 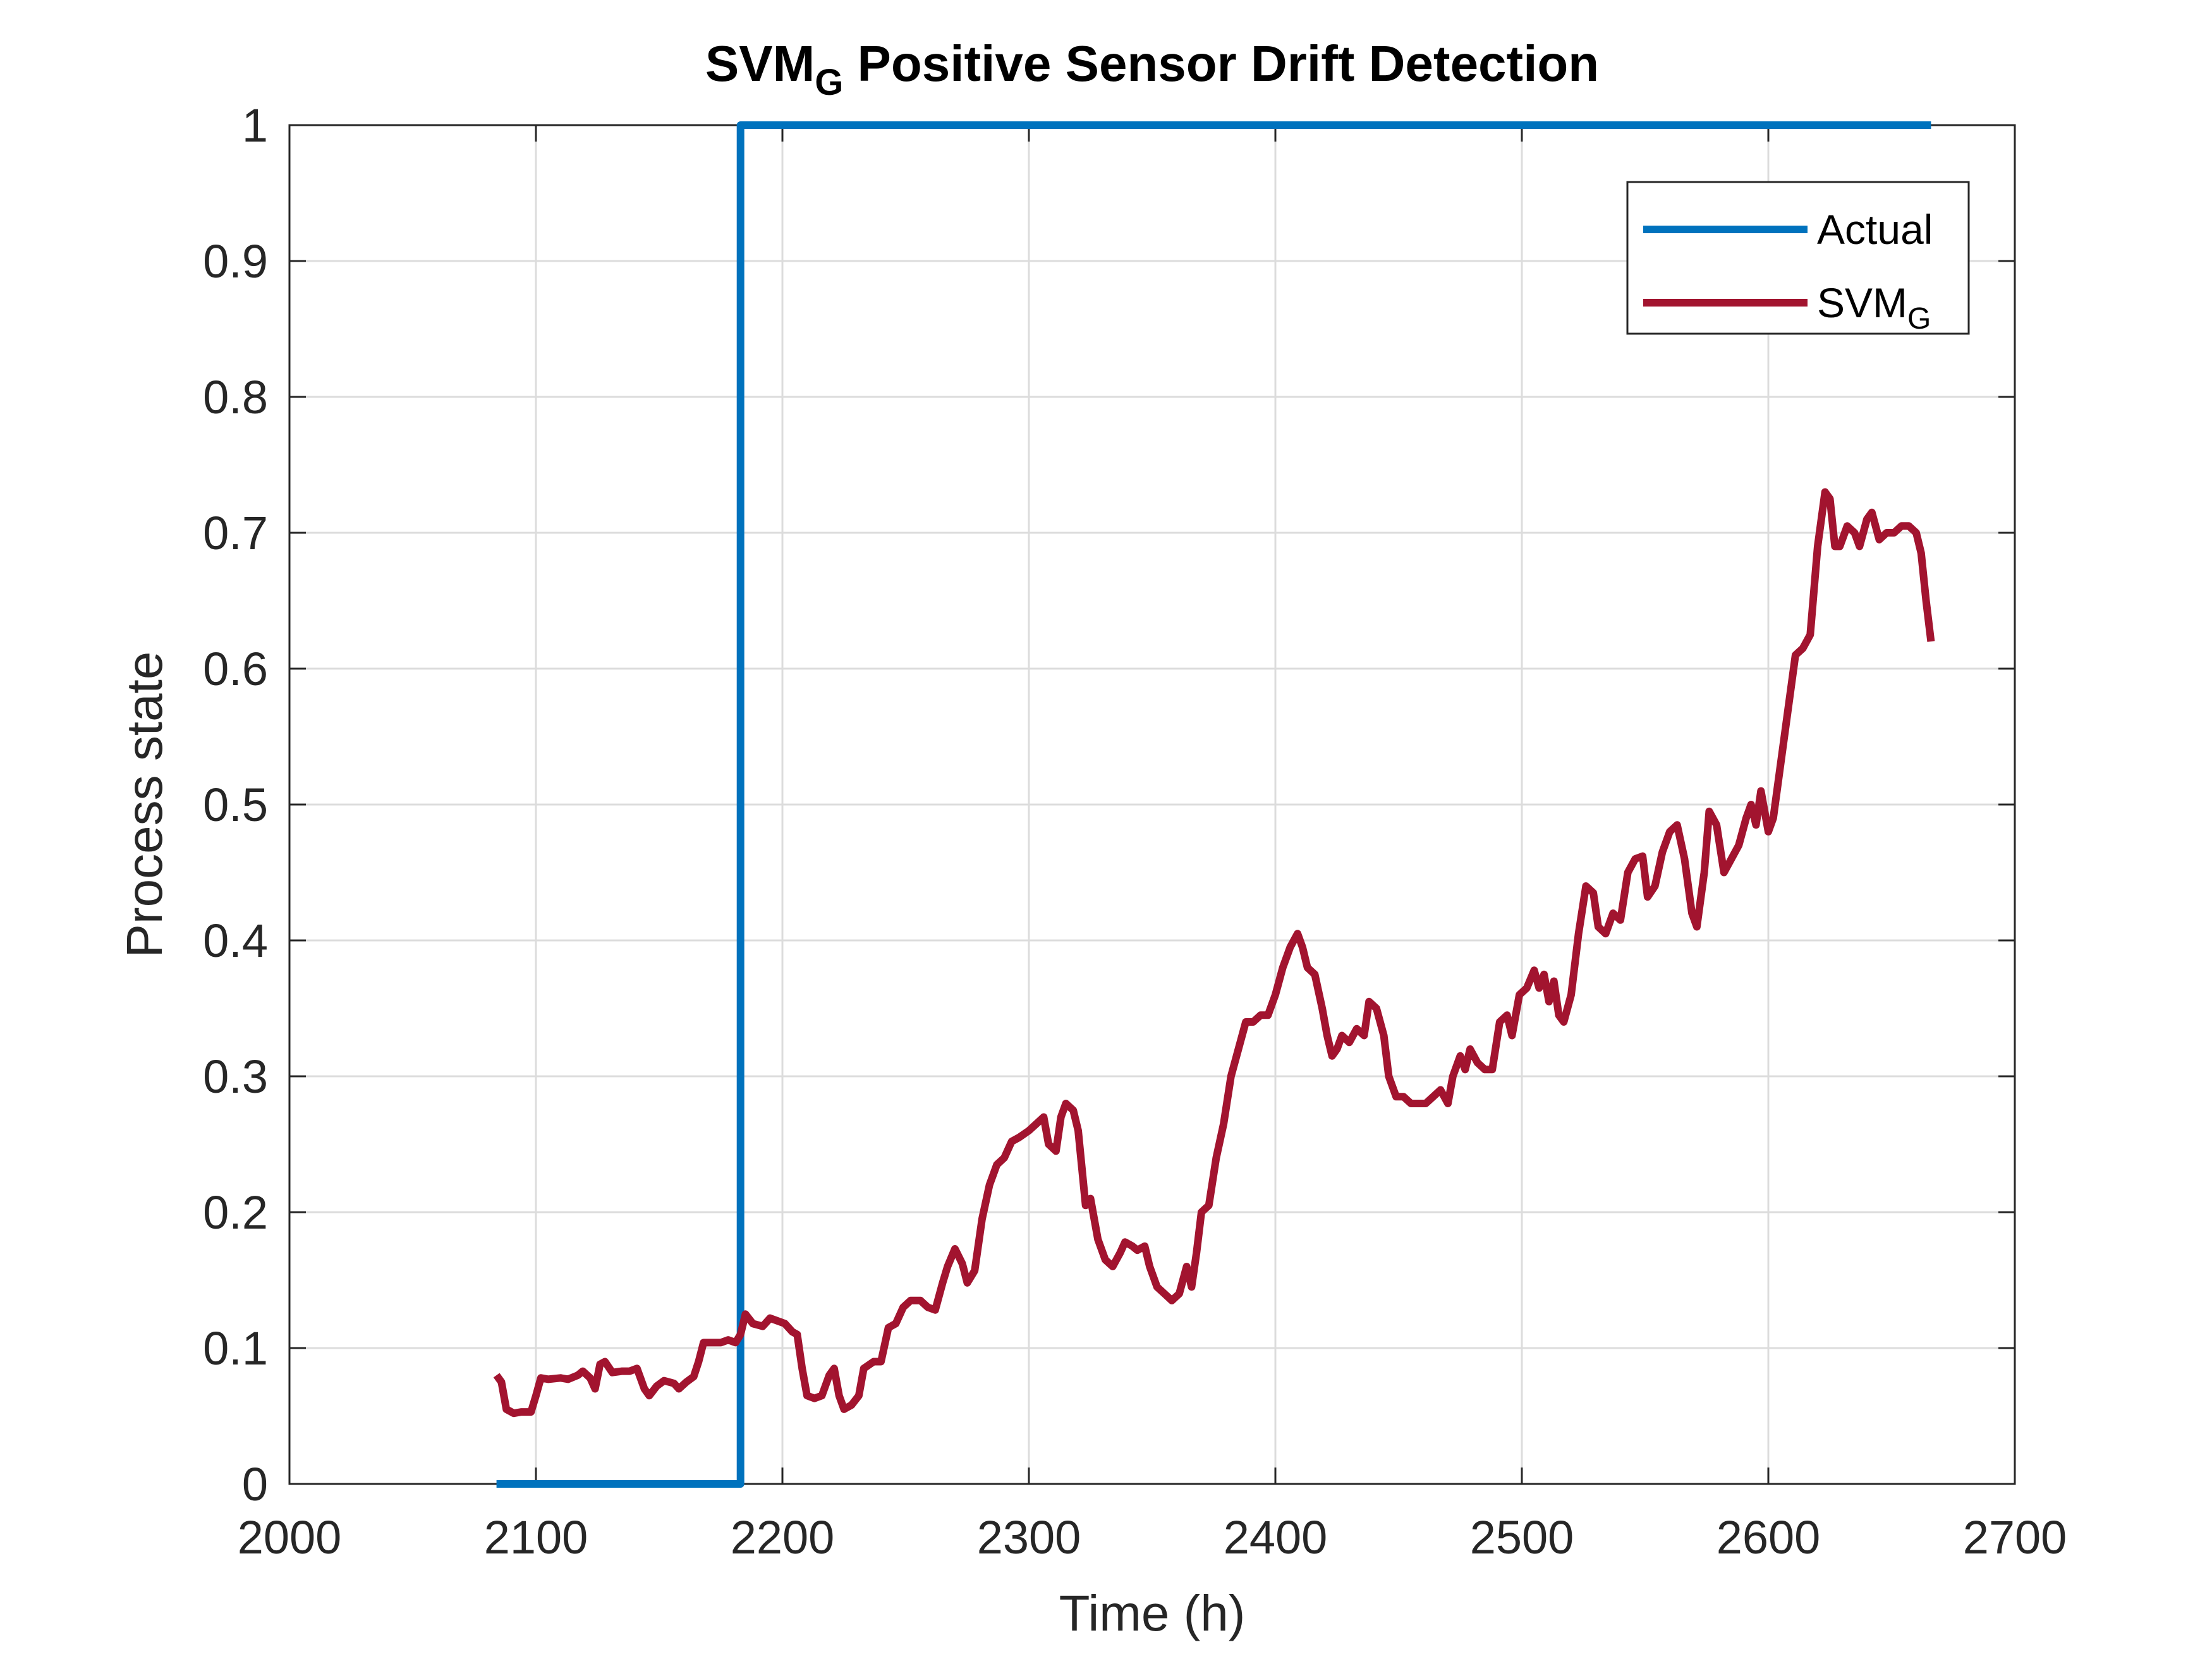 I want to click on x-tick-label: 2400, so click(x=1276, y=1537).